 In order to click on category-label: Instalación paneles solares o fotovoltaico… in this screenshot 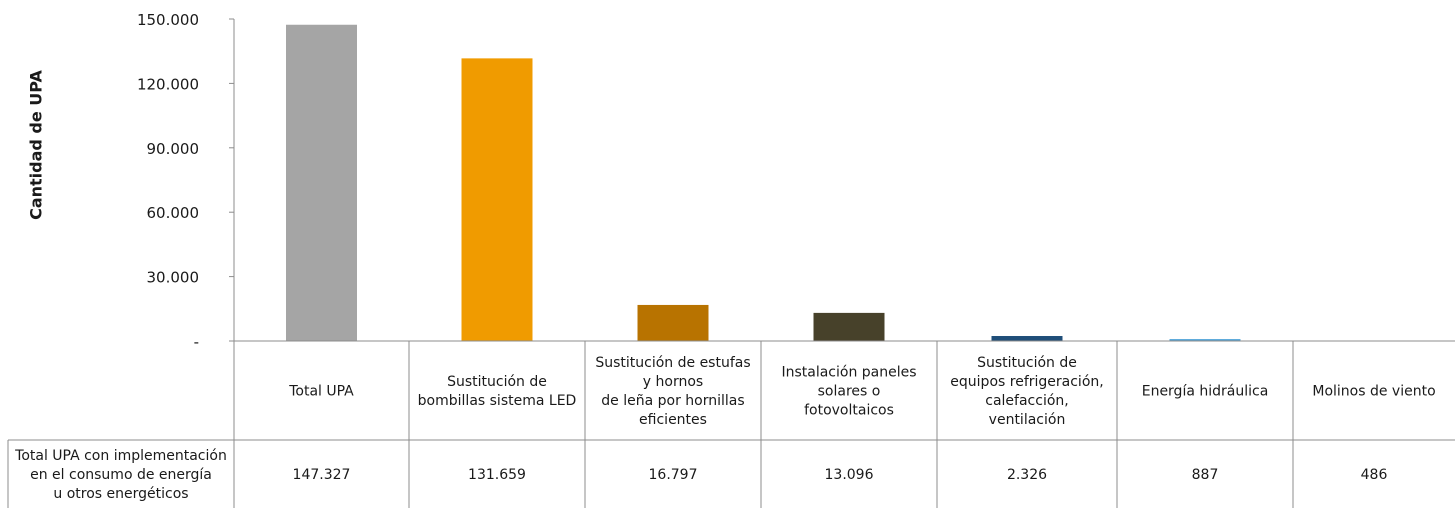, I will do `click(848, 392)`.